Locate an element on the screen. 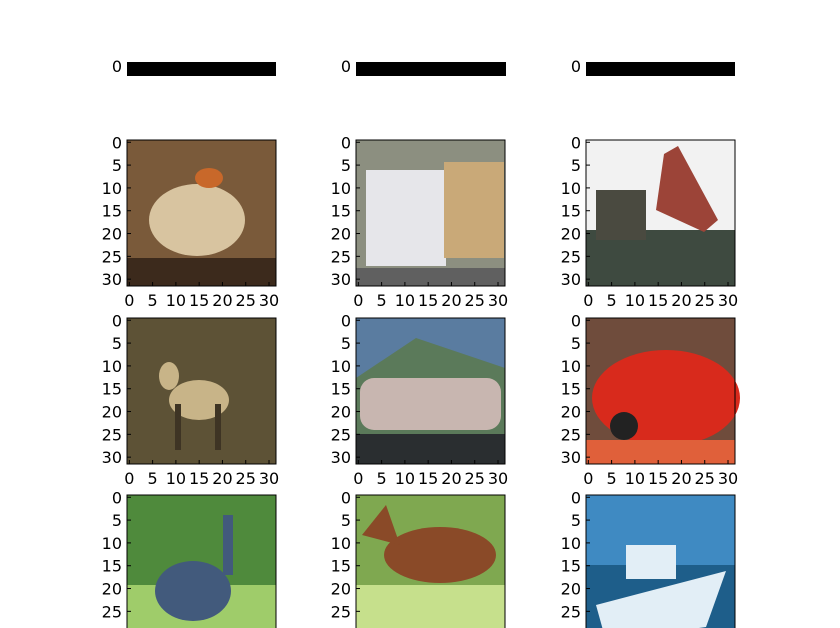 The image size is (840, 628). ship-image is located at coordinates (660, 561).